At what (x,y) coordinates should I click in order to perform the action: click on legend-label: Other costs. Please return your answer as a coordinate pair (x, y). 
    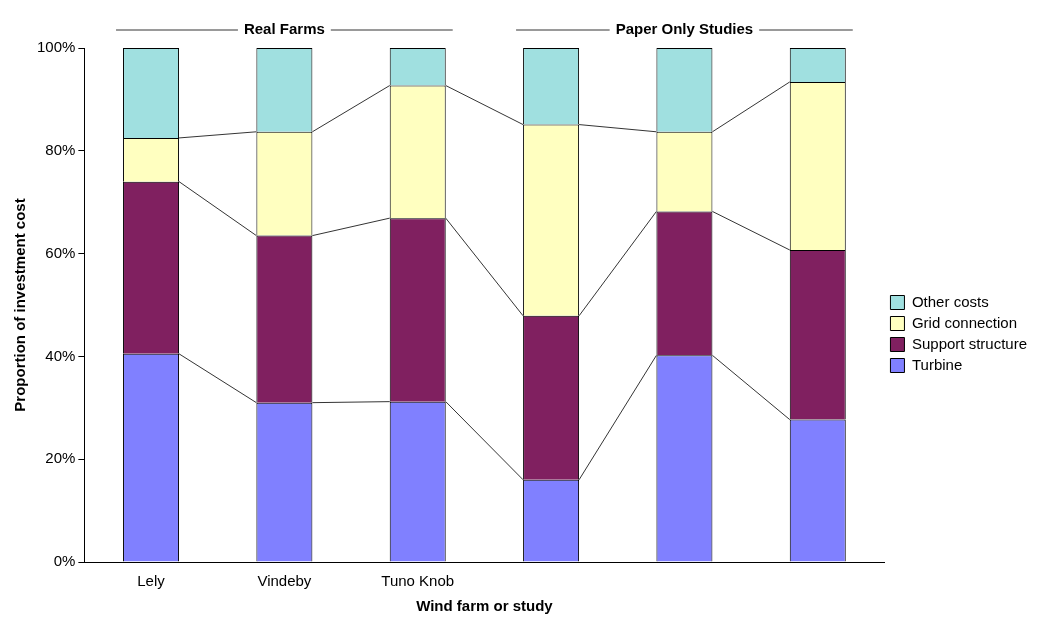
    Looking at the image, I should click on (950, 301).